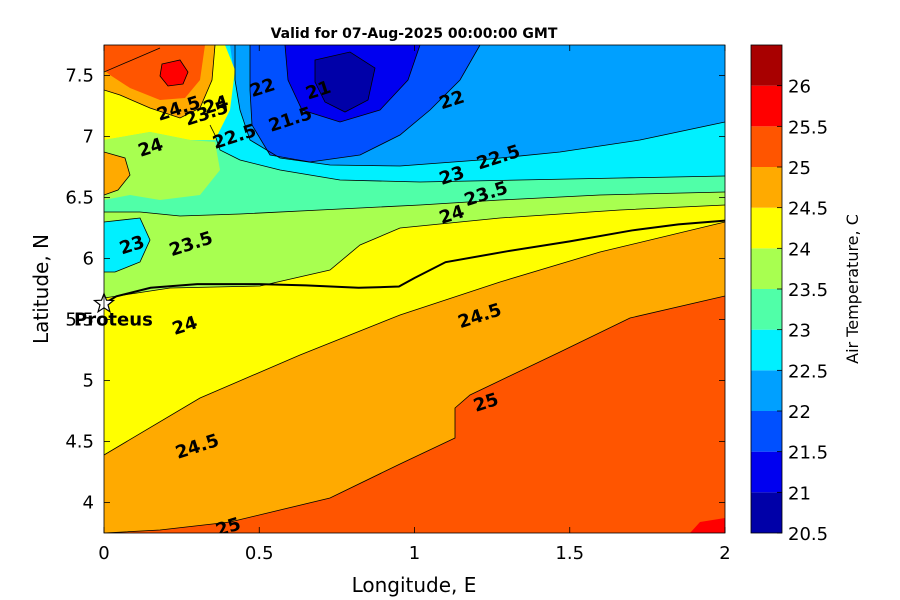 This screenshot has height=600, width=900. What do you see at coordinates (802, 311) in the screenshot?
I see `colorbar-ticks: 20.5 21 21.5 22 22.5 23 23.5 24 24.5 25 25.5 26` at bounding box center [802, 311].